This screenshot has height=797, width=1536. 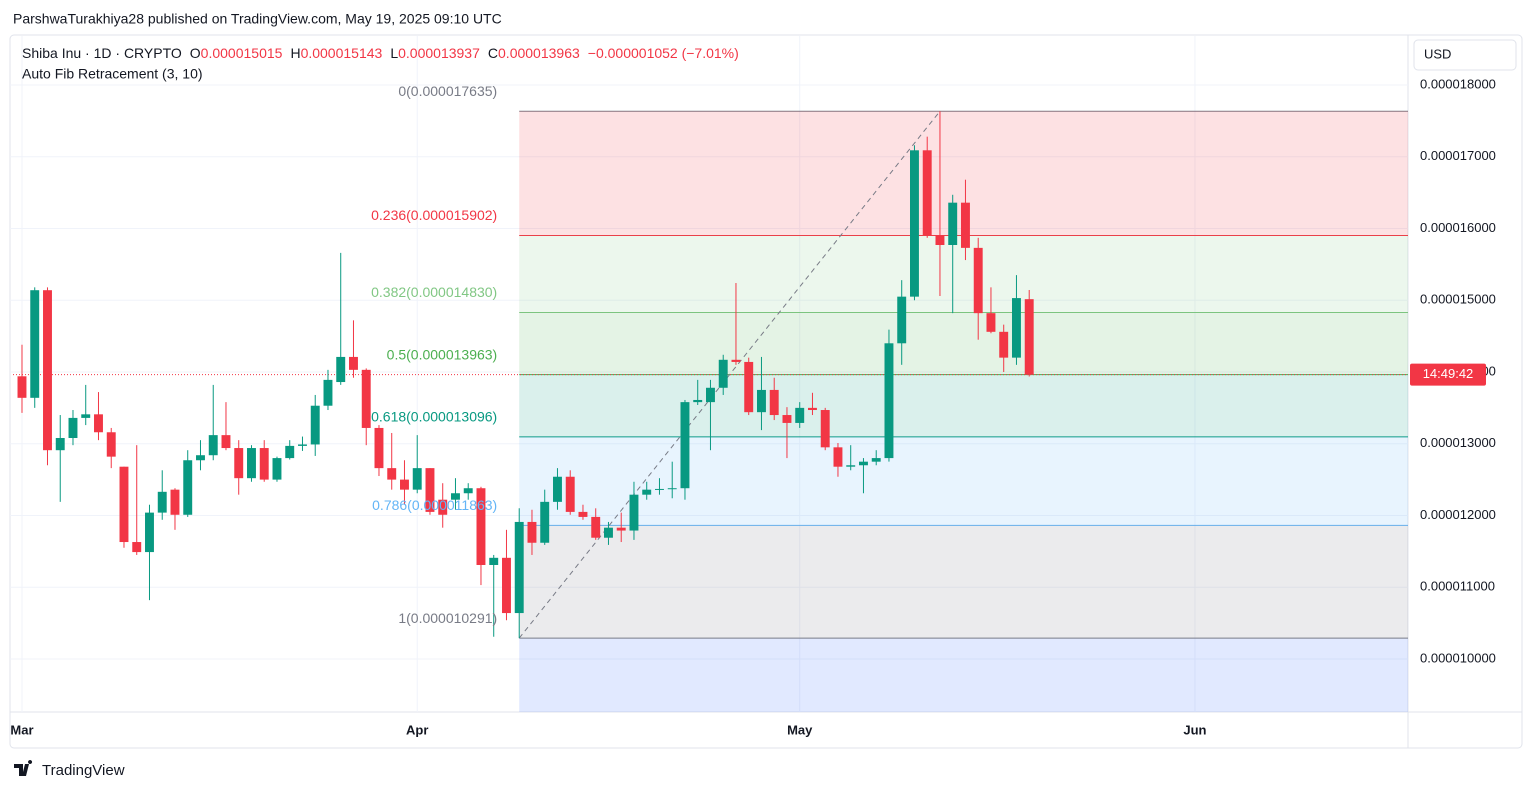 I want to click on y-tick-label: 0.000012000, so click(x=1458, y=514).